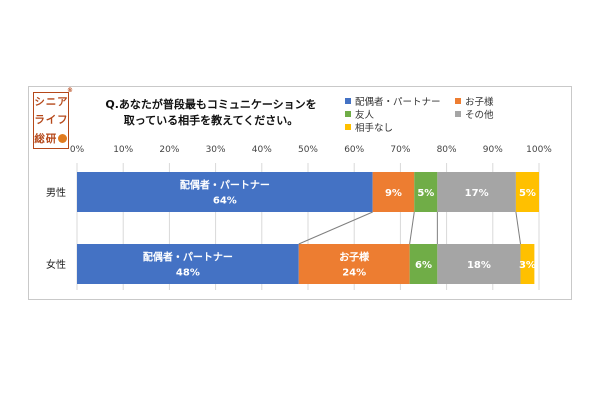 This screenshot has width=600, height=400. I want to click on data-label: 6%, so click(423, 265).